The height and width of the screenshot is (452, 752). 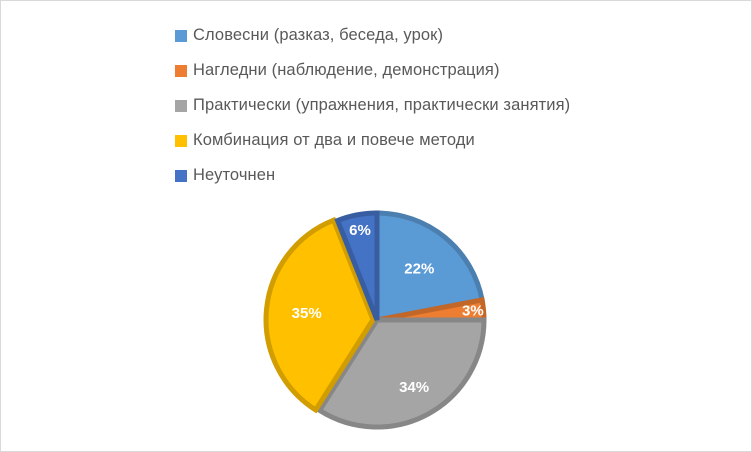 I want to click on legend-label-combination: Комбинация от два и повече методи, so click(x=334, y=140).